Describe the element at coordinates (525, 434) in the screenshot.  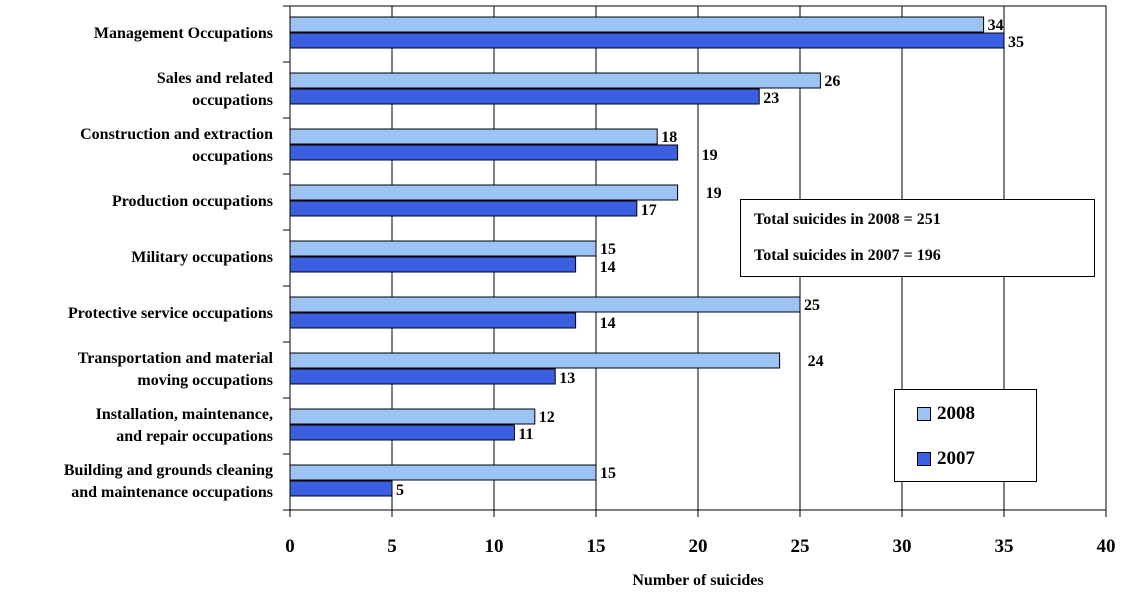
I see `value-label-2007: 11` at that location.